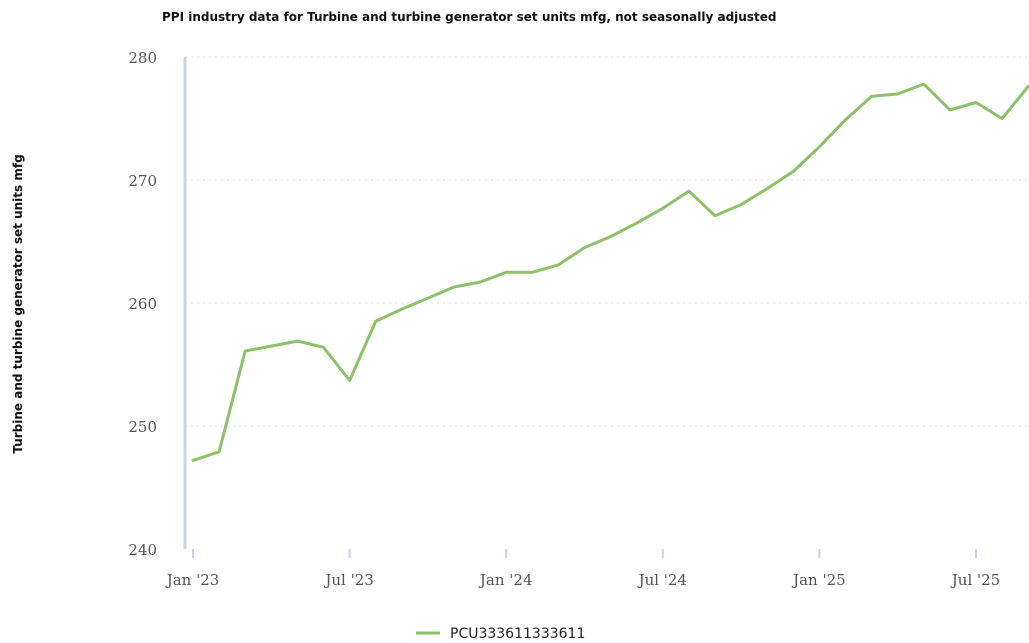 This screenshot has width=1029, height=643. I want to click on x-tick-label-2024-01: Jan '24, so click(505, 580).